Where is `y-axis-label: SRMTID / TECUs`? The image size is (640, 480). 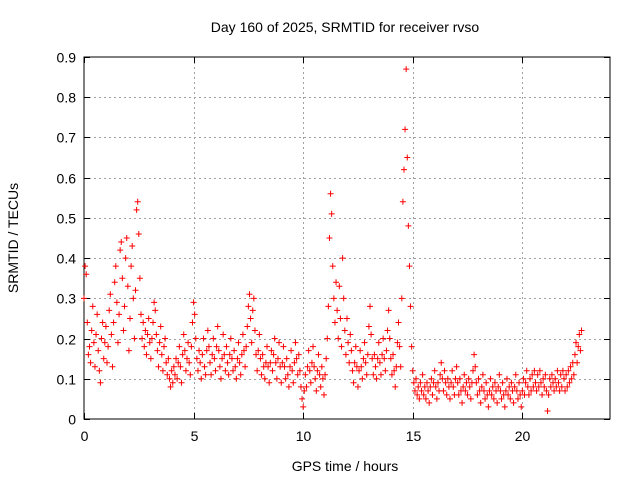
y-axis-label: SRMTID / TECUs is located at coordinates (13, 238).